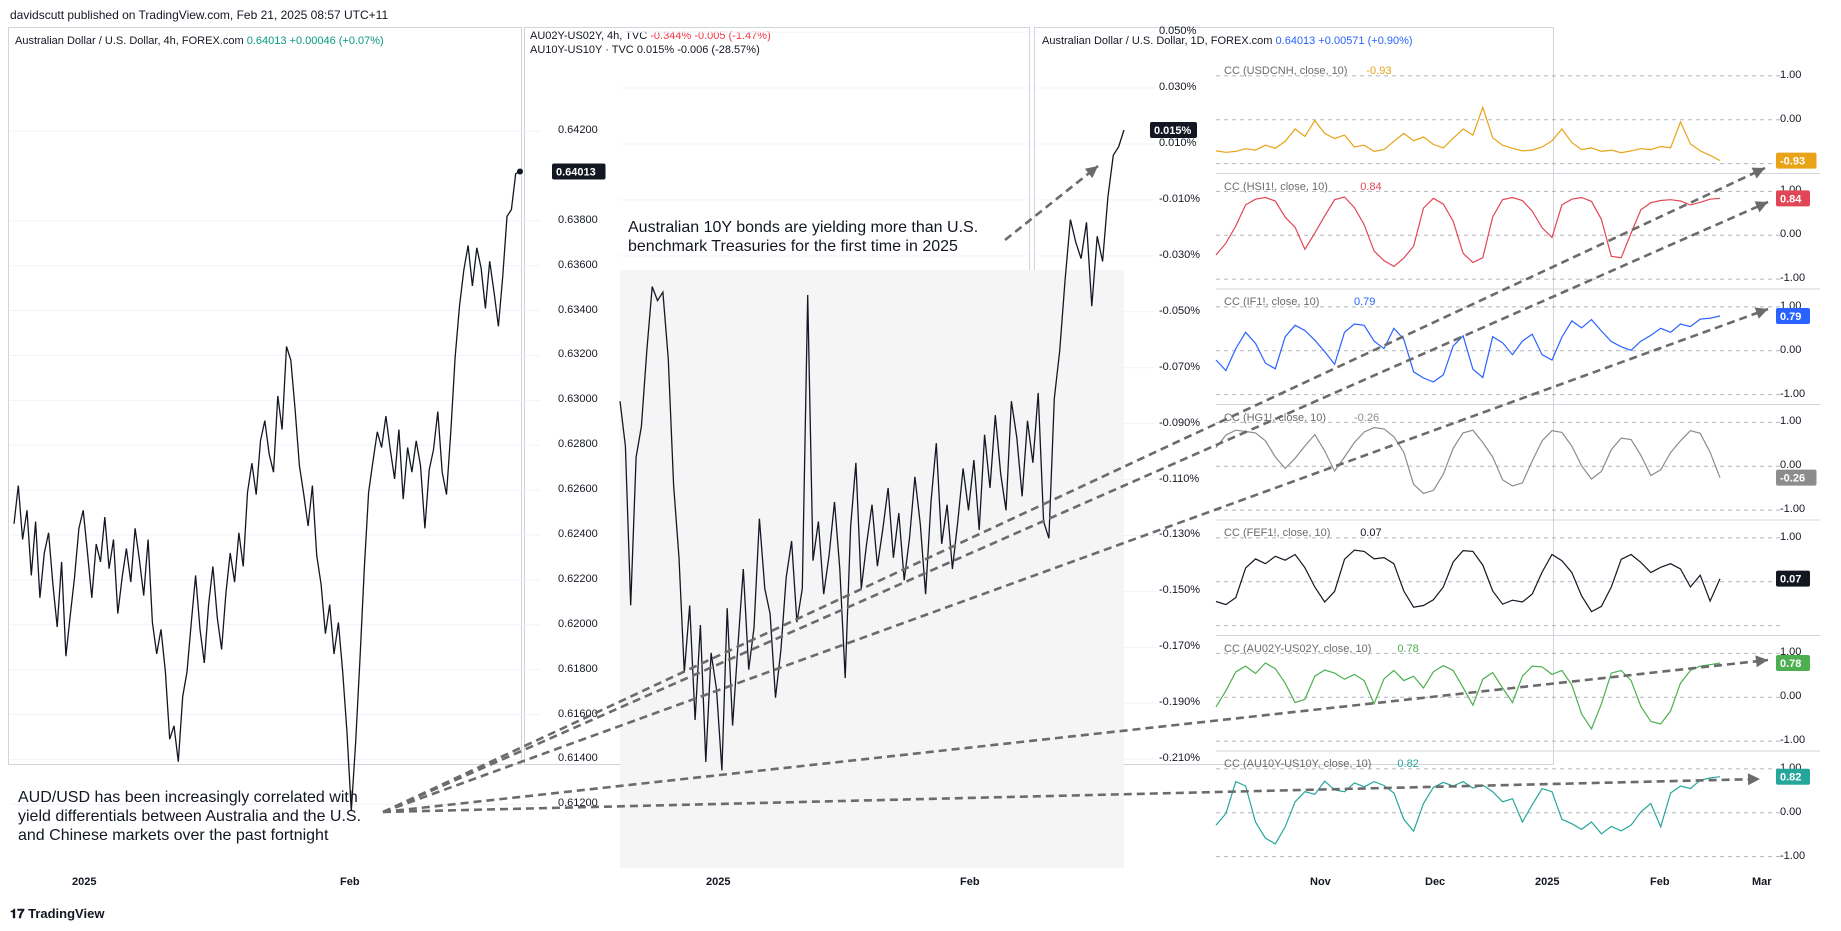 The height and width of the screenshot is (931, 1841). What do you see at coordinates (655, 50) in the screenshot?
I see `au10y-legend-value: 0.015%` at bounding box center [655, 50].